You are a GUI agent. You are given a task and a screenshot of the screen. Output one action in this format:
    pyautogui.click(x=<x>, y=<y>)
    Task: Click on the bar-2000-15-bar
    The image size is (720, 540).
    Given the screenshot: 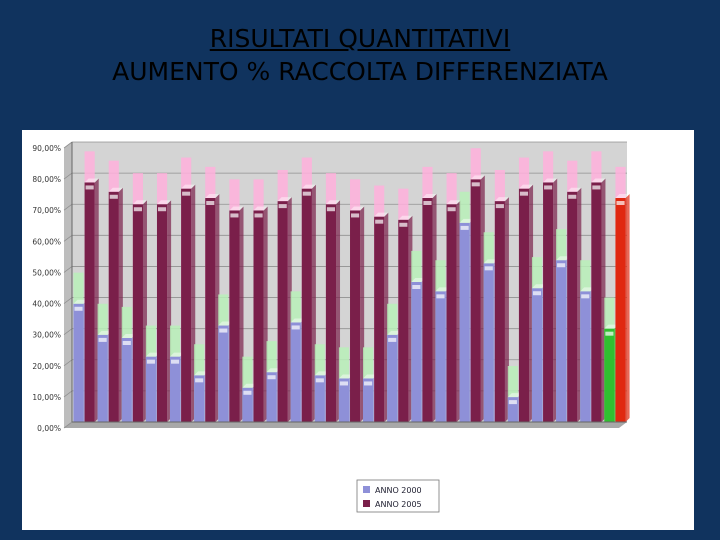 What is the action you would take?
    pyautogui.click(x=440, y=356)
    